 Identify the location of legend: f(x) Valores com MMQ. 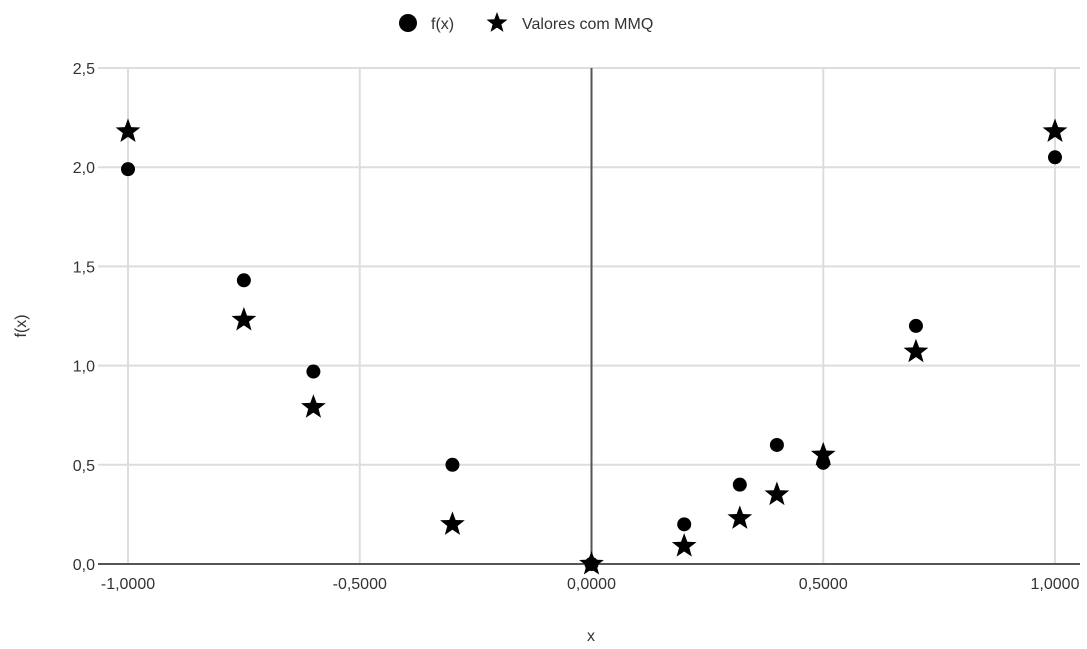
(526, 22).